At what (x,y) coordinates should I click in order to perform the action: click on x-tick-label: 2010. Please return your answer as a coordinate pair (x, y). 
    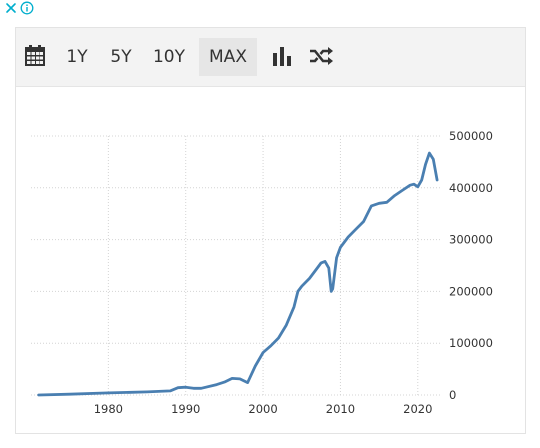
    Looking at the image, I should click on (340, 409).